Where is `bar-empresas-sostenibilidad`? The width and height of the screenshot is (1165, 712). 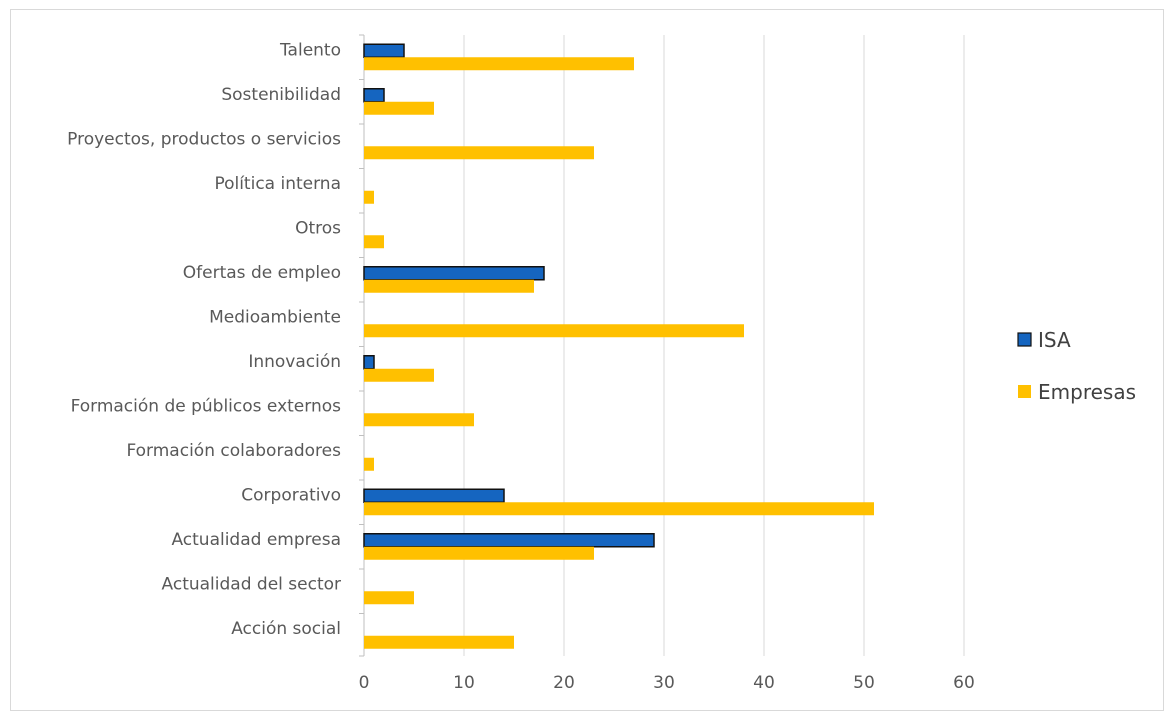
bar-empresas-sostenibilidad is located at coordinates (399, 108).